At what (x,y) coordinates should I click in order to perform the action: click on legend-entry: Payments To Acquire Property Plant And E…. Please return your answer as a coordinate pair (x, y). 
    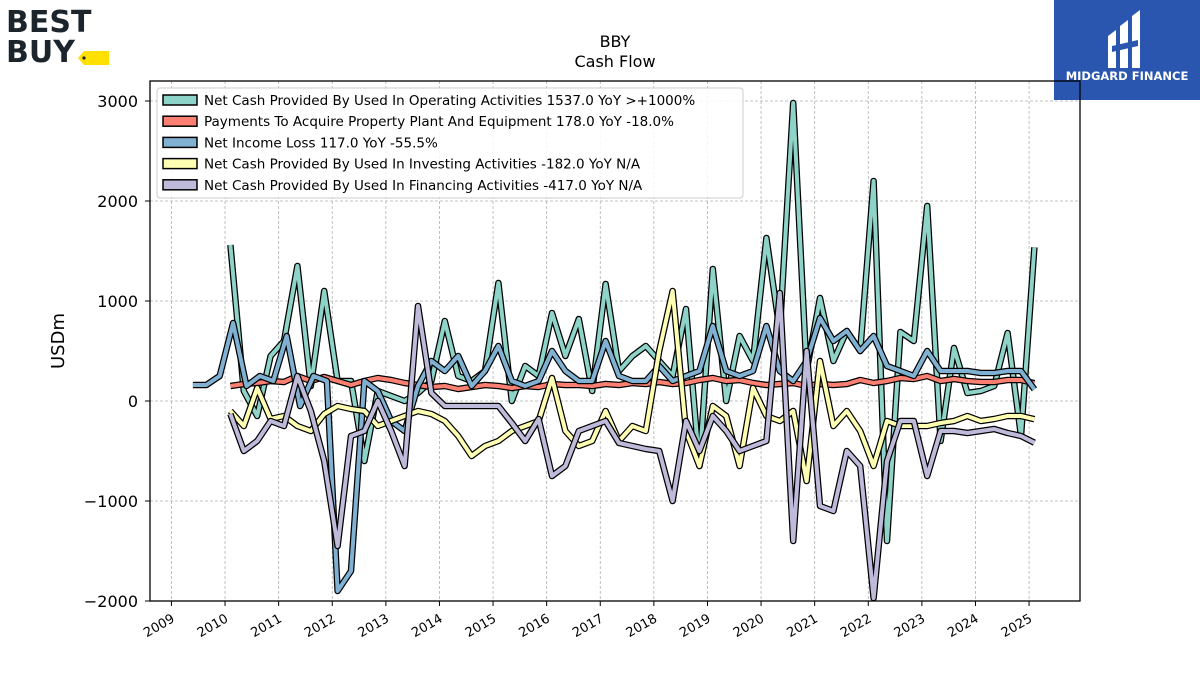
    Looking at the image, I should click on (439, 122).